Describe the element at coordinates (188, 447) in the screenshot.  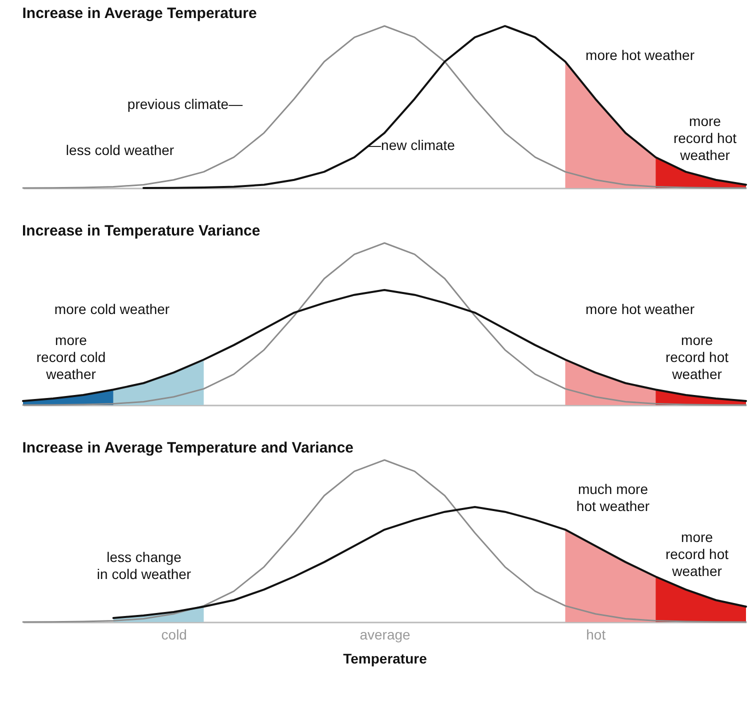
I see `chart-title: Increase in Average Temperature and Variance` at that location.